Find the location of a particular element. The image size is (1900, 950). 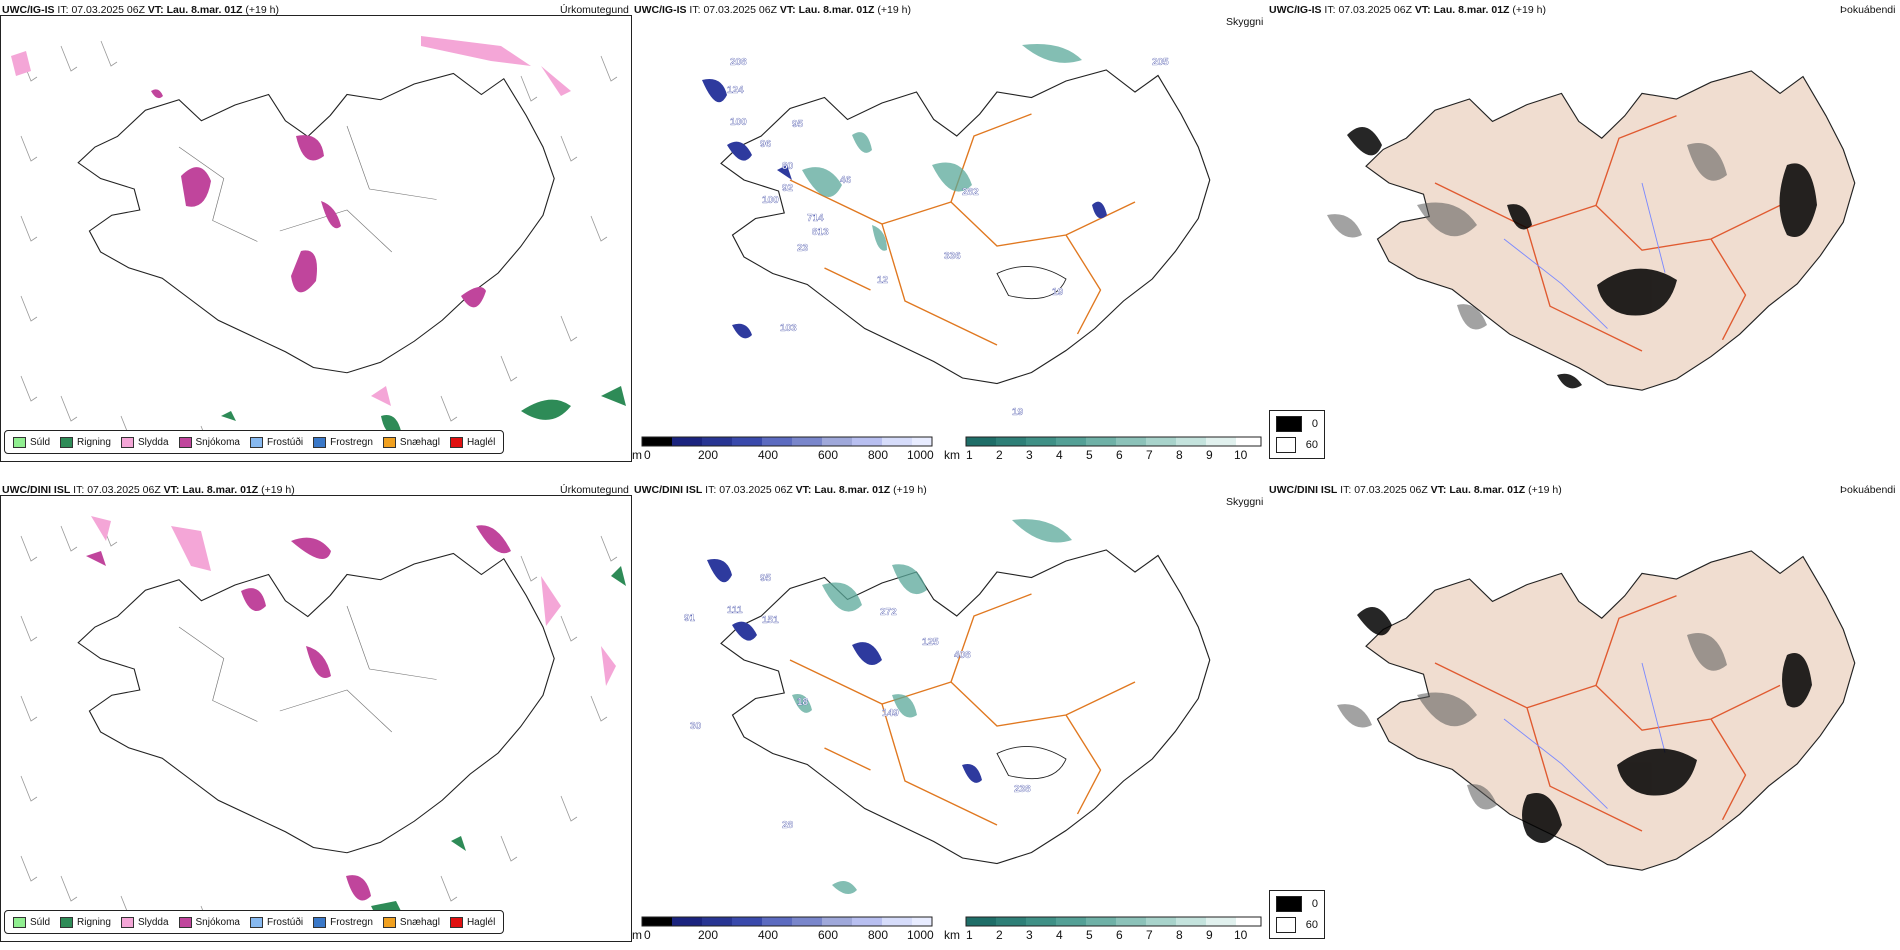

vis-label: 46 is located at coordinates (846, 180).